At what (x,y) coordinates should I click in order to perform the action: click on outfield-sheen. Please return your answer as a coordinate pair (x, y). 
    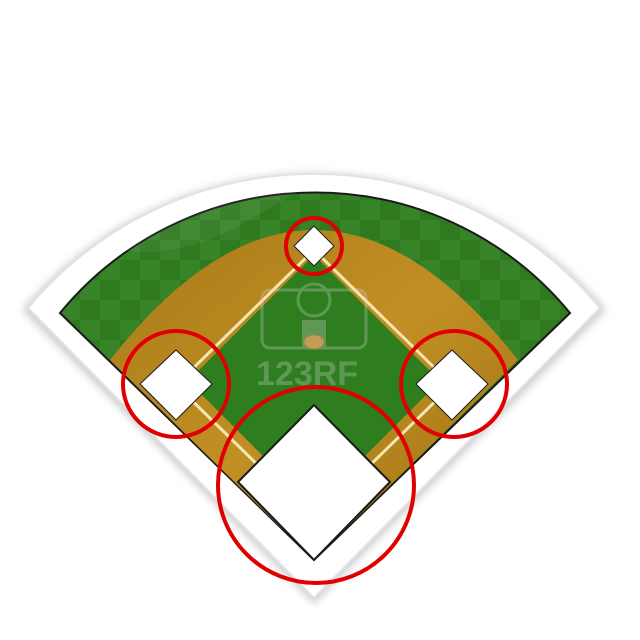
    Looking at the image, I should click on (295, 194).